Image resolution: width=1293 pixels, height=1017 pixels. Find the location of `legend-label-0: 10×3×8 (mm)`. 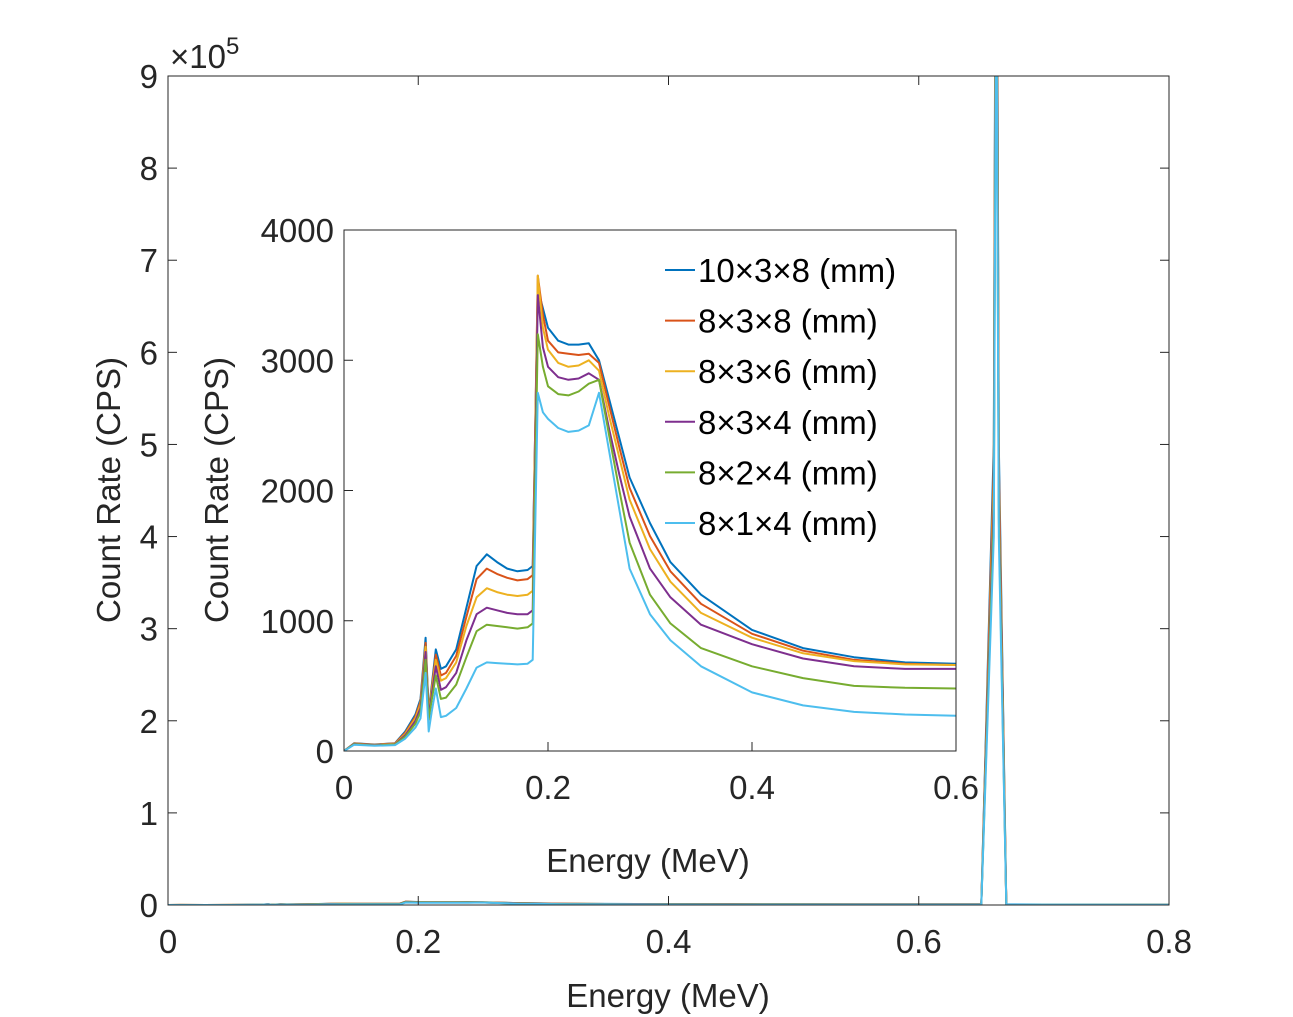

legend-label-0: 10×3×8 (mm) is located at coordinates (797, 270).